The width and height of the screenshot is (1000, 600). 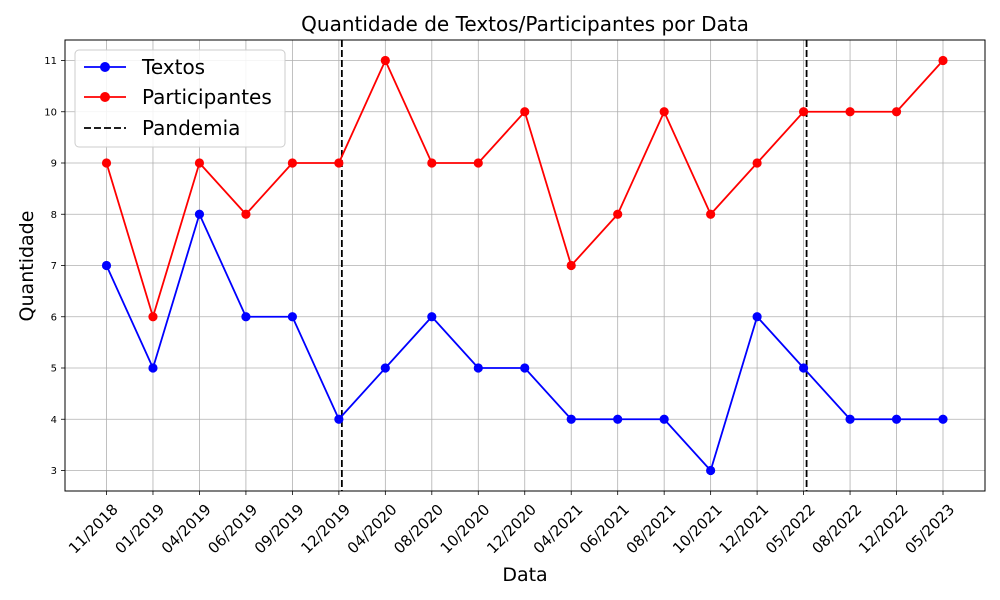 I want to click on y-axis-label: Quantidade, so click(x=27, y=266).